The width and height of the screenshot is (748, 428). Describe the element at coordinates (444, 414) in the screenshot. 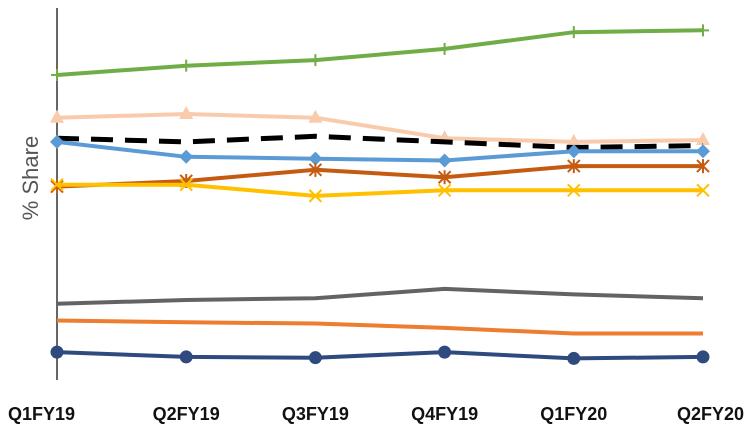

I see `x-tick-label: Q4FY19` at that location.